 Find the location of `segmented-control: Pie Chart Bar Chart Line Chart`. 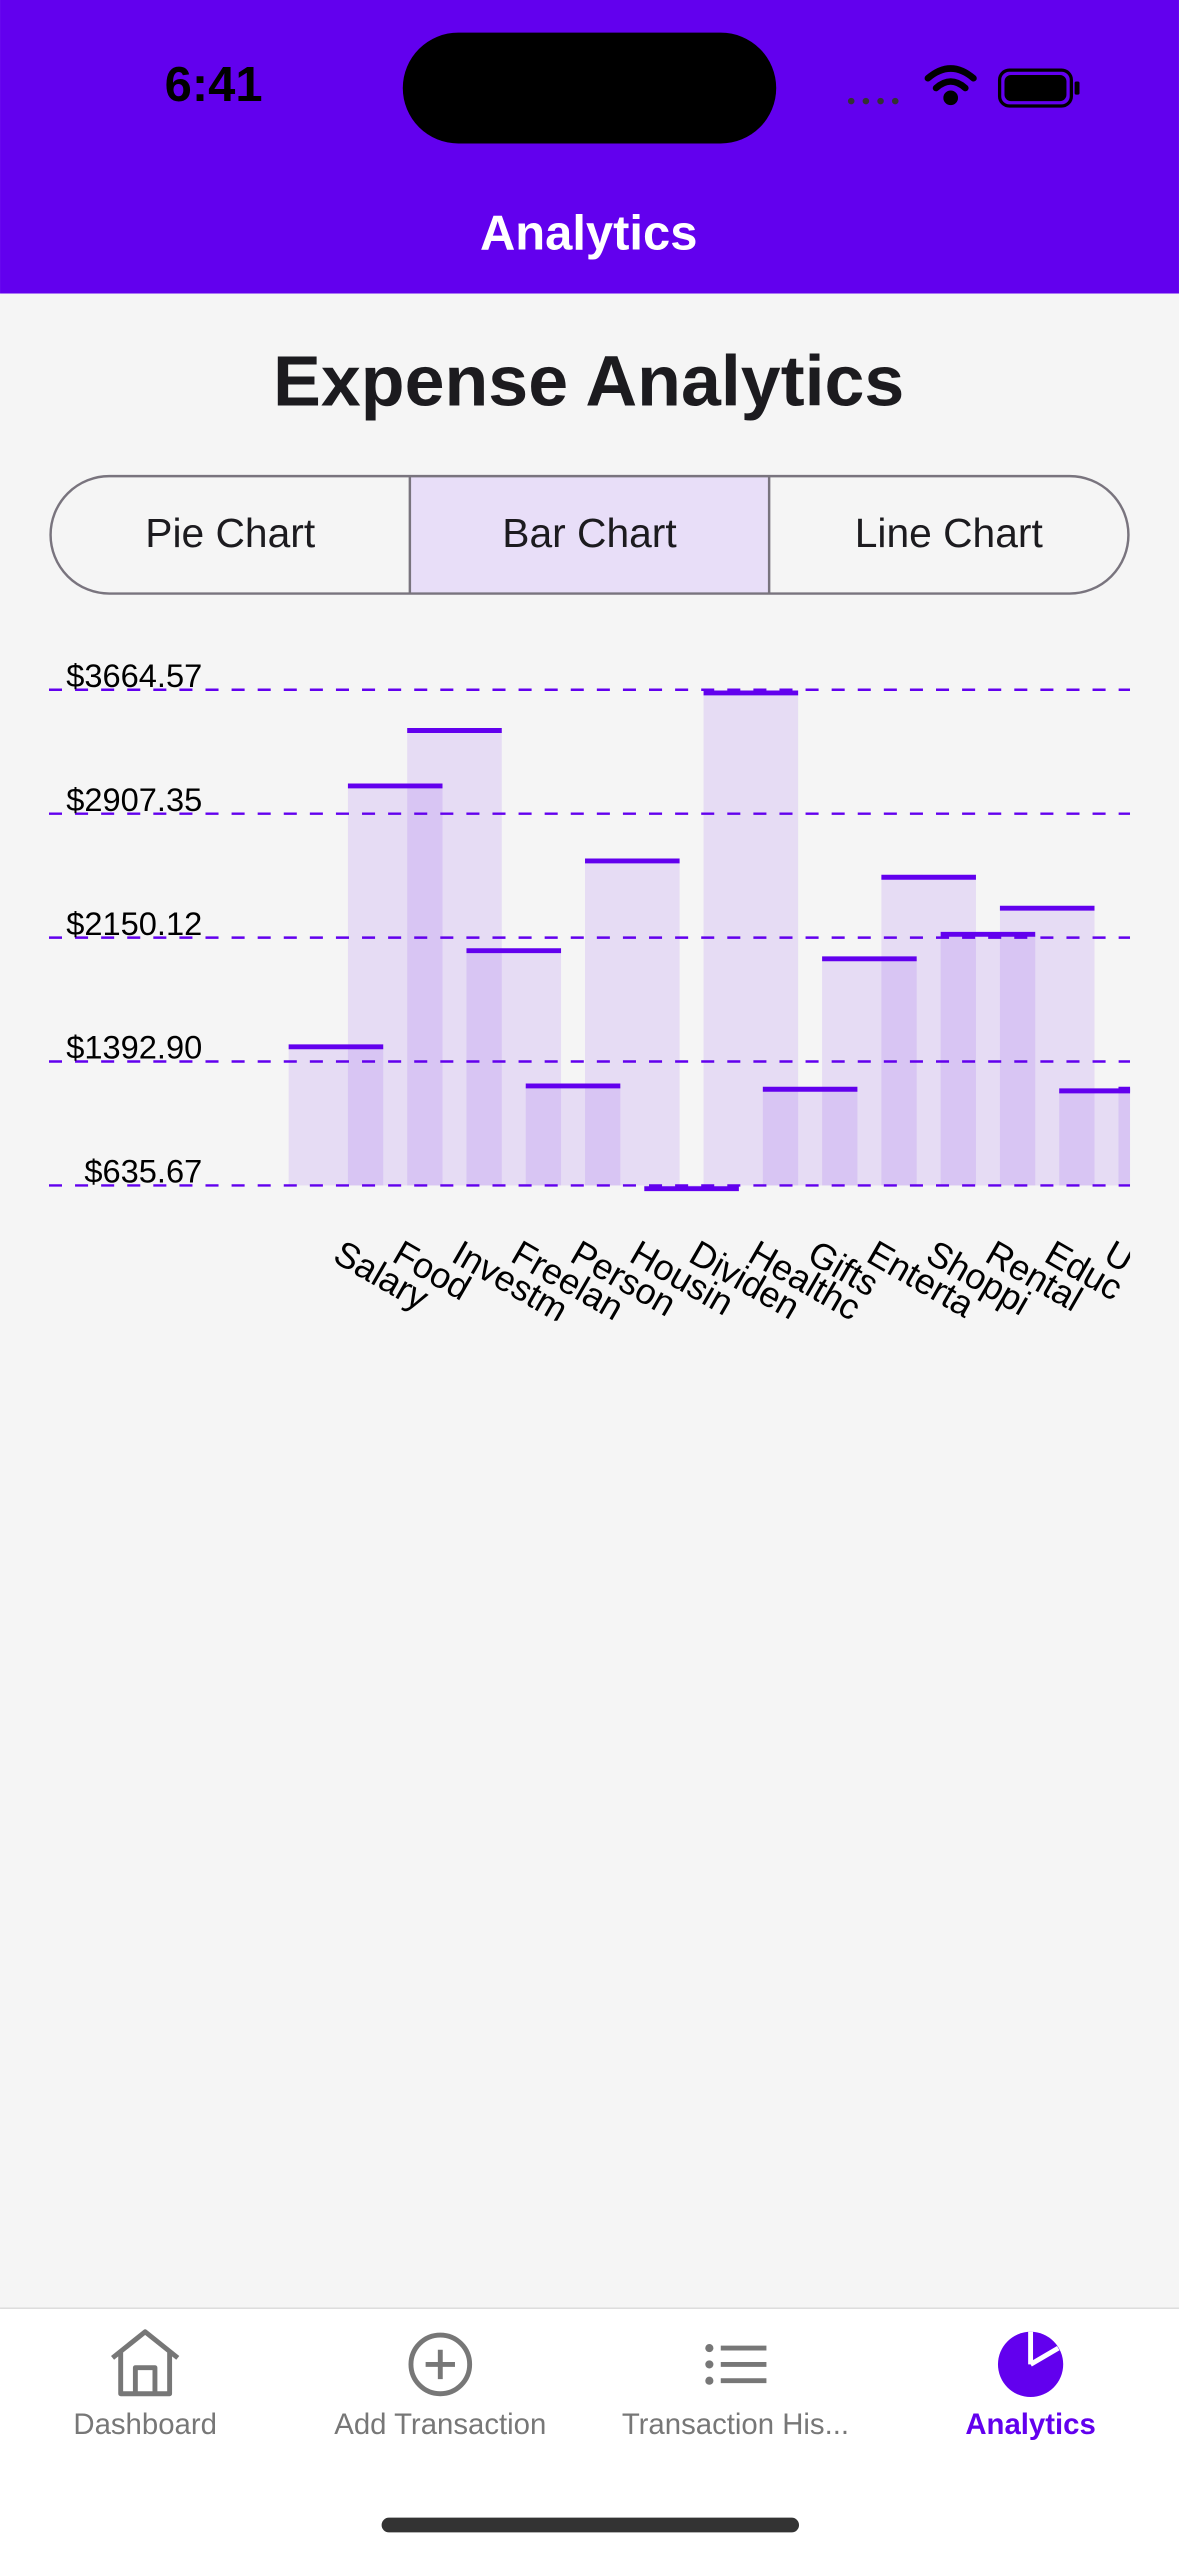

segmented-control: Pie Chart Bar Chart Line Chart is located at coordinates (589, 534).